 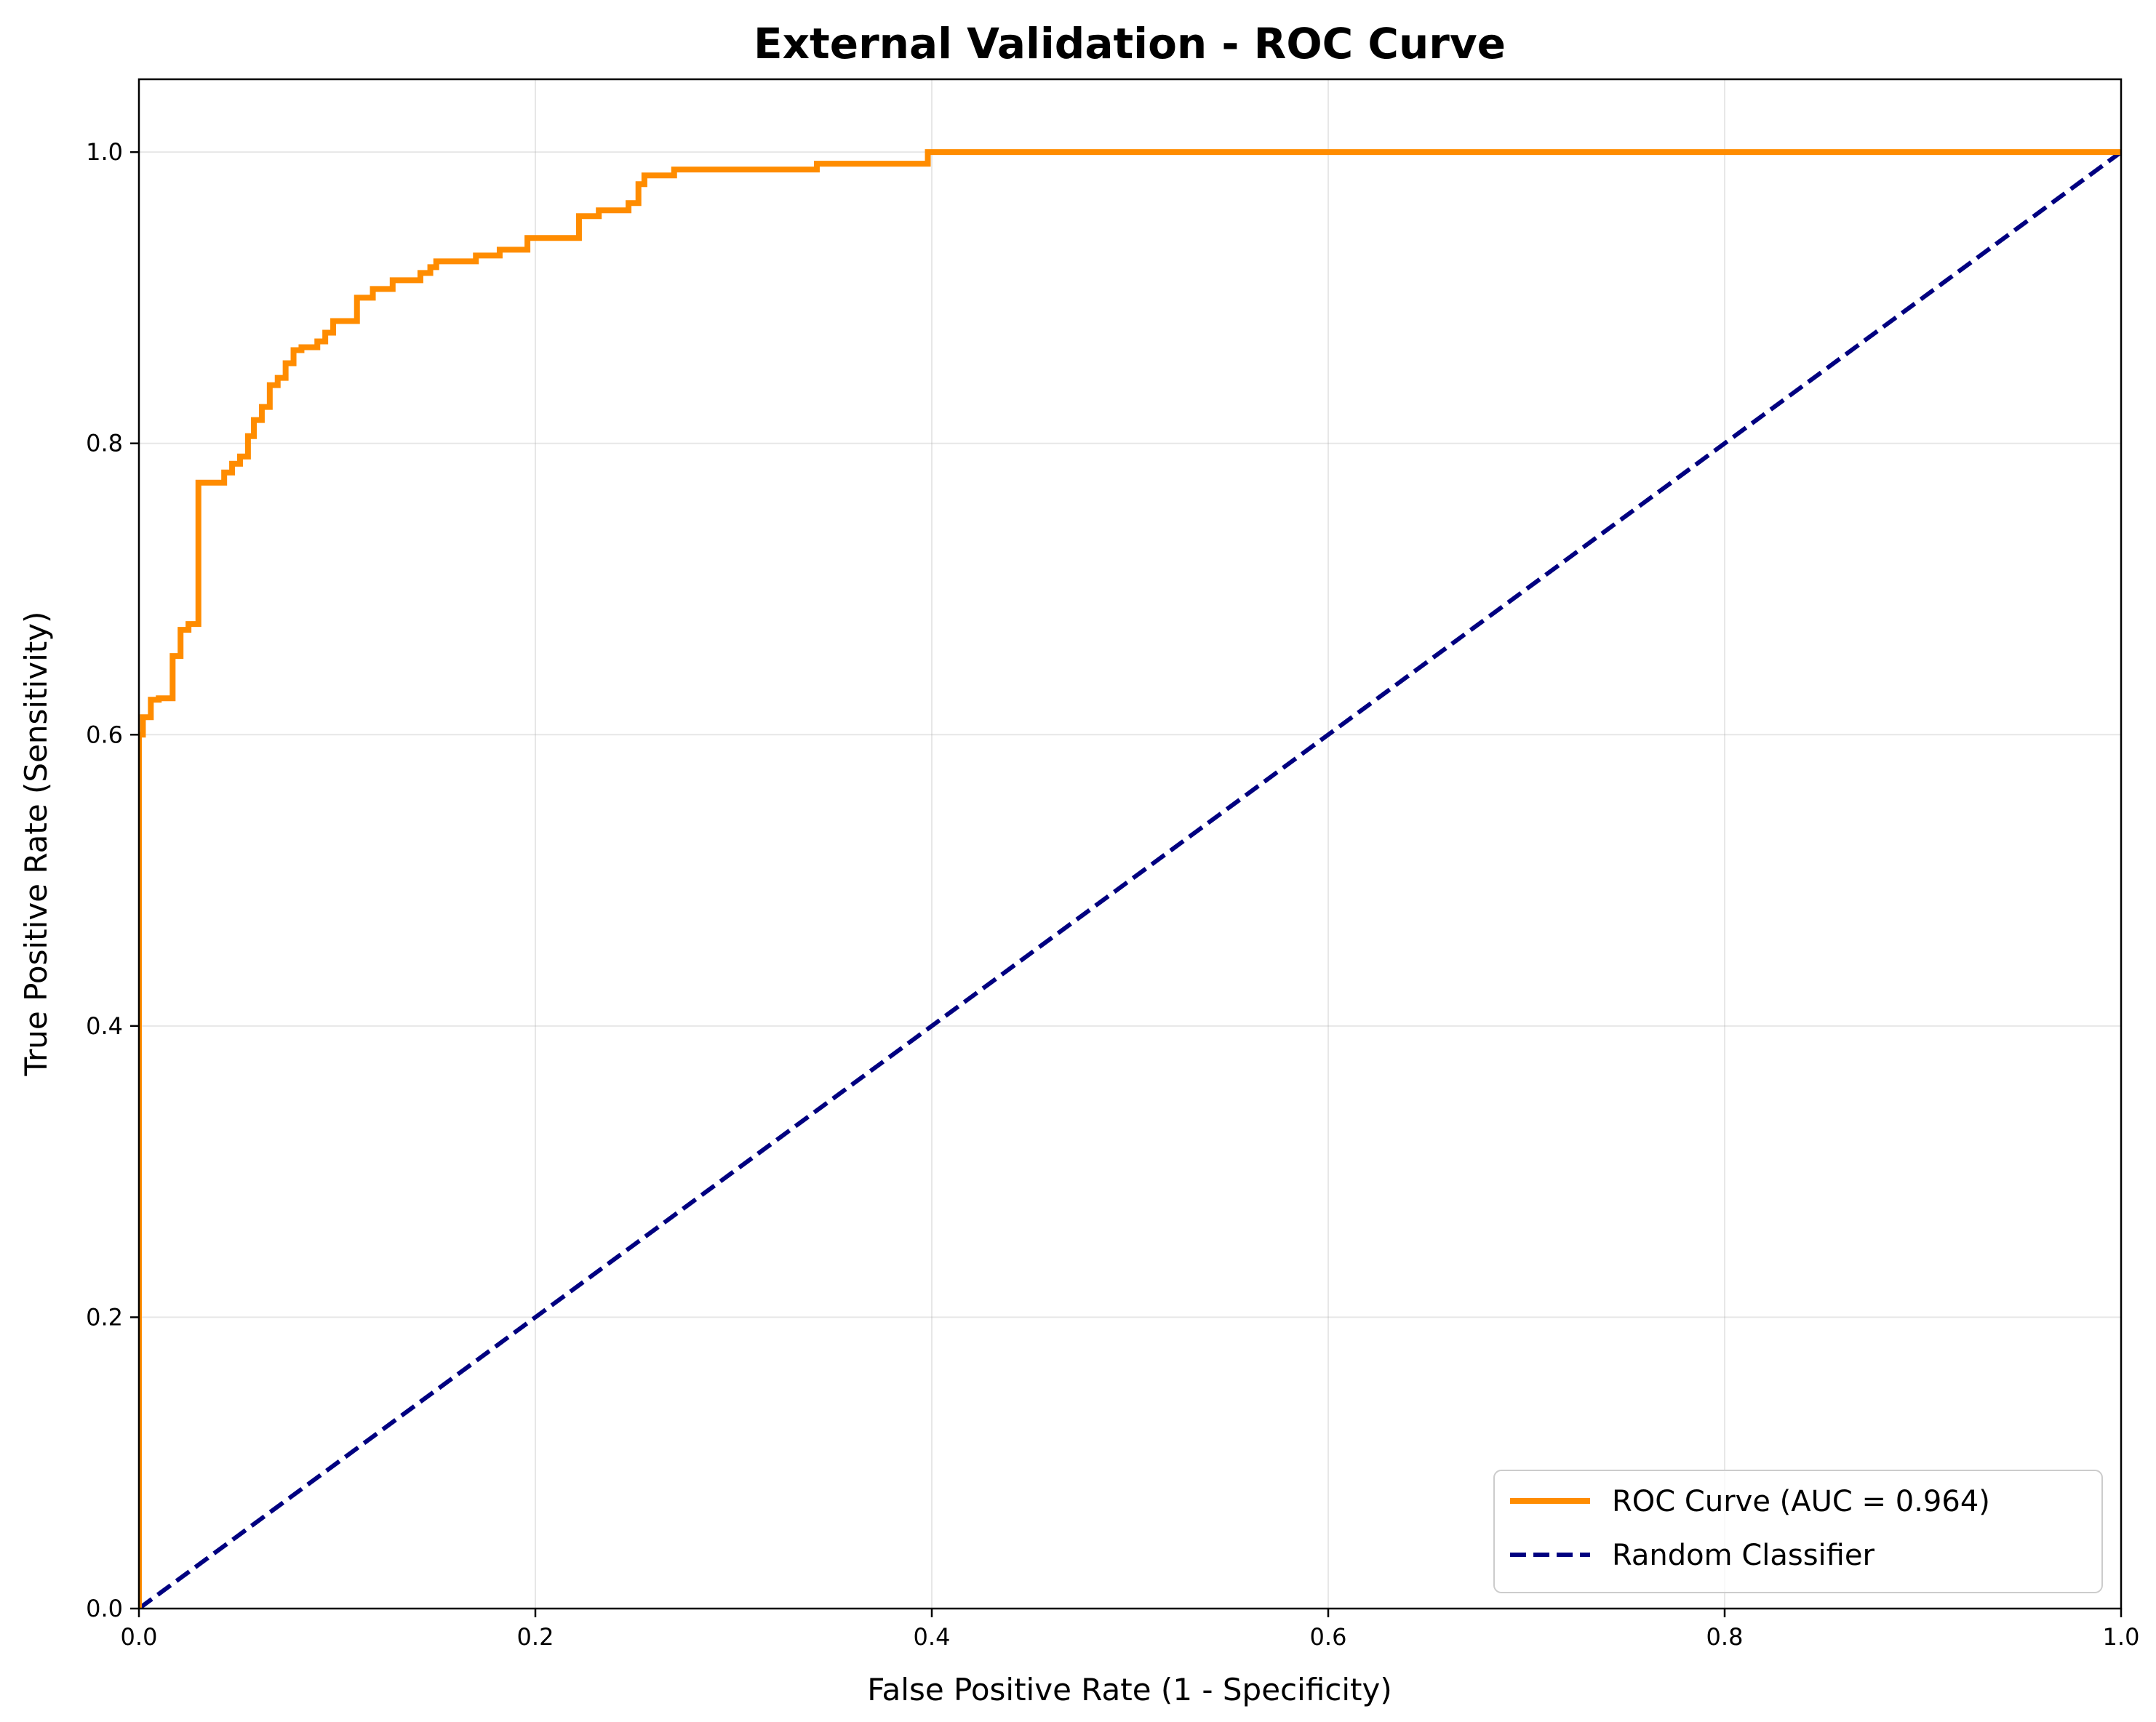 What do you see at coordinates (139, 1637) in the screenshot?
I see `x-tick-label: 0.0` at bounding box center [139, 1637].